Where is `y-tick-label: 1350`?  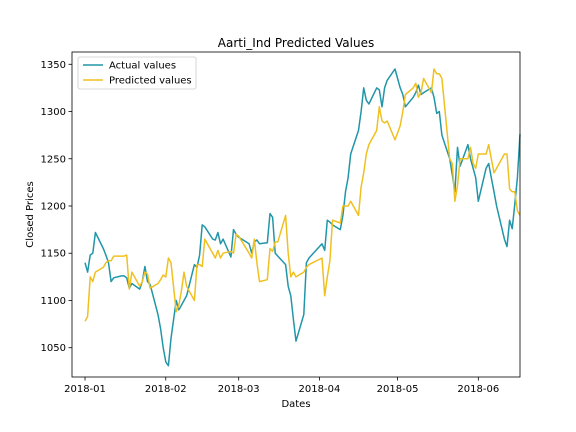
y-tick-label: 1350 is located at coordinates (53, 65).